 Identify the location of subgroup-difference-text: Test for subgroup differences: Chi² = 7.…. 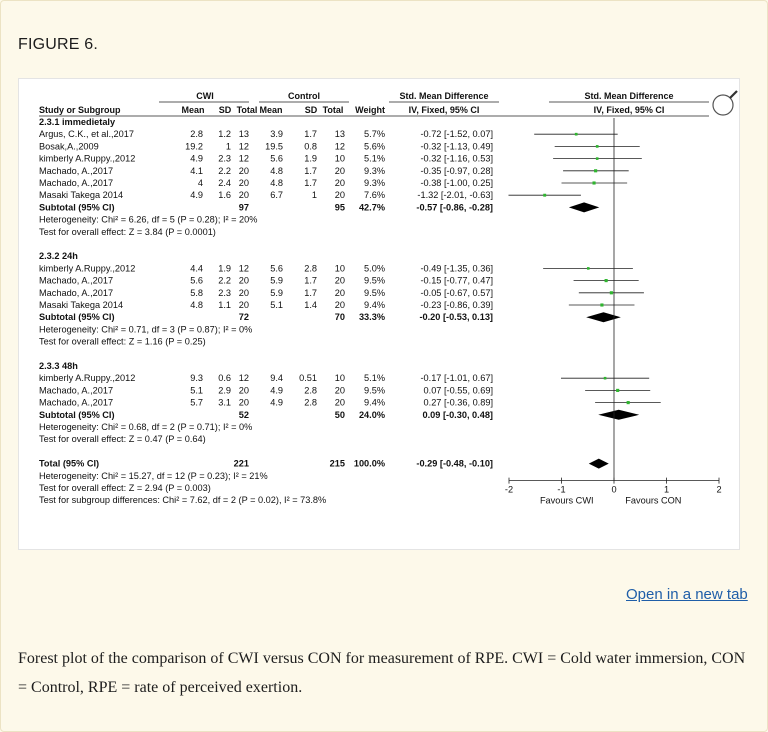
(182, 500).